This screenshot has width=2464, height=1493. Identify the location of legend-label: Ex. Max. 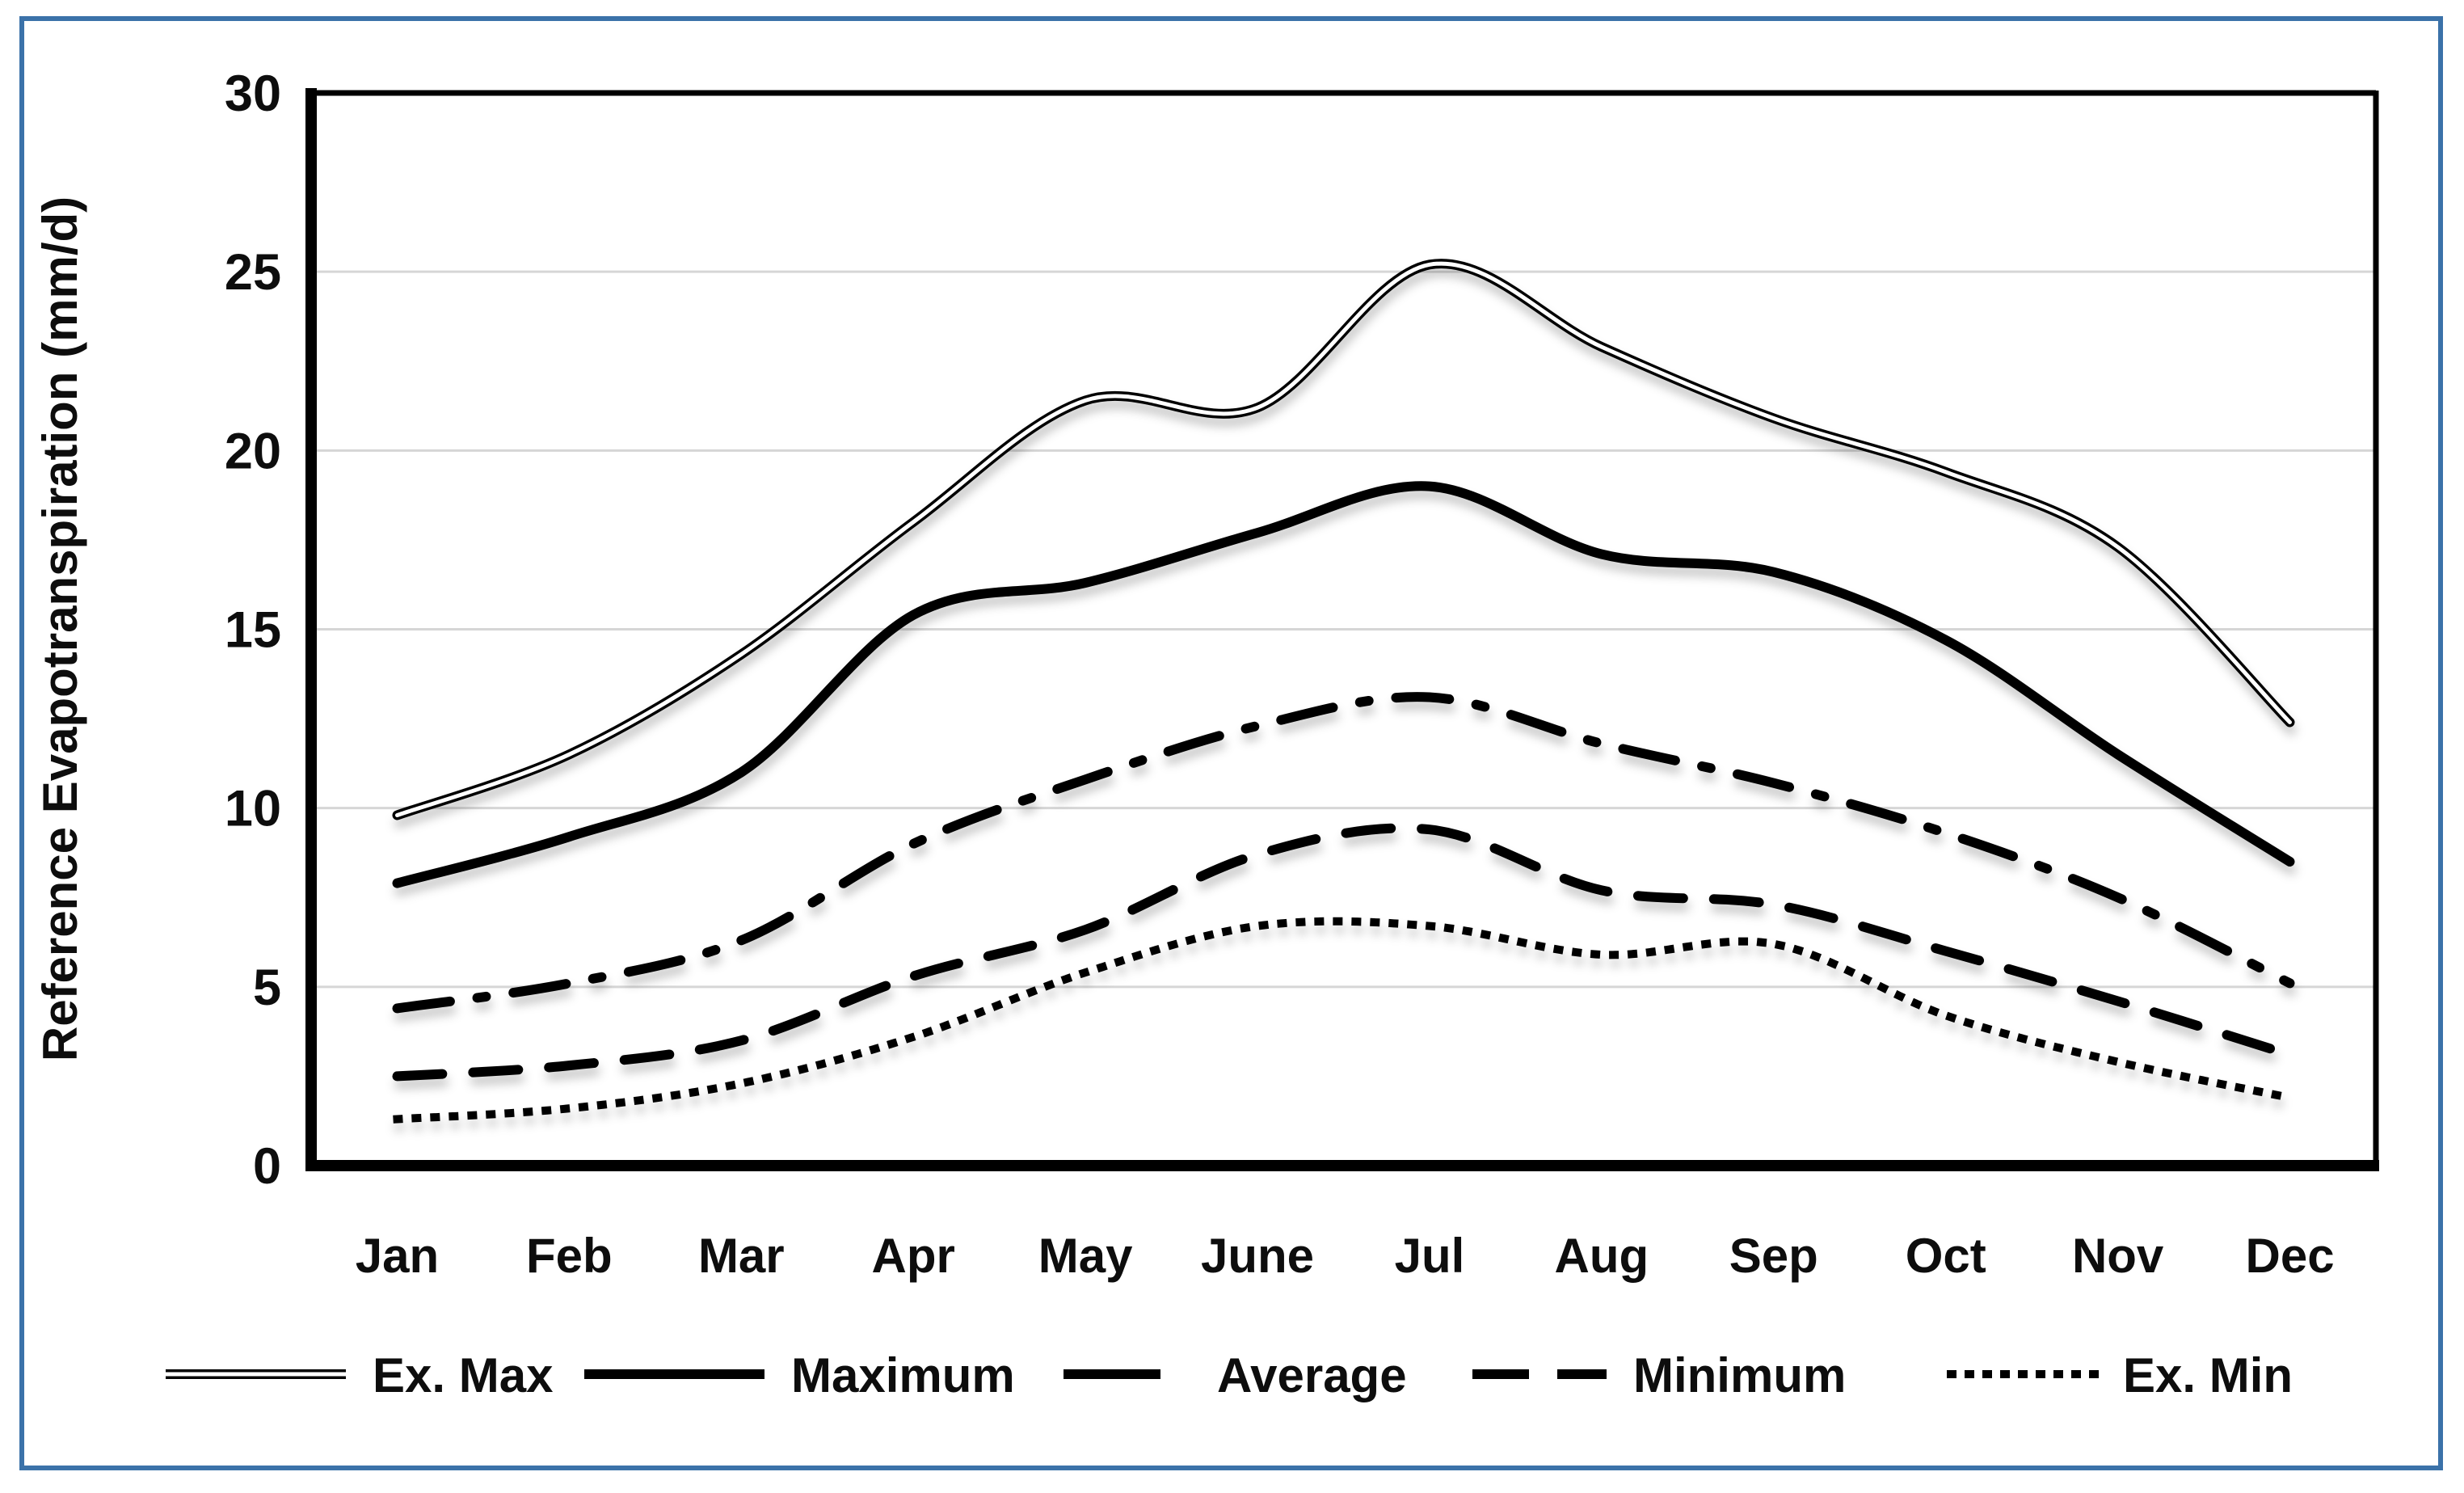
(463, 1375).